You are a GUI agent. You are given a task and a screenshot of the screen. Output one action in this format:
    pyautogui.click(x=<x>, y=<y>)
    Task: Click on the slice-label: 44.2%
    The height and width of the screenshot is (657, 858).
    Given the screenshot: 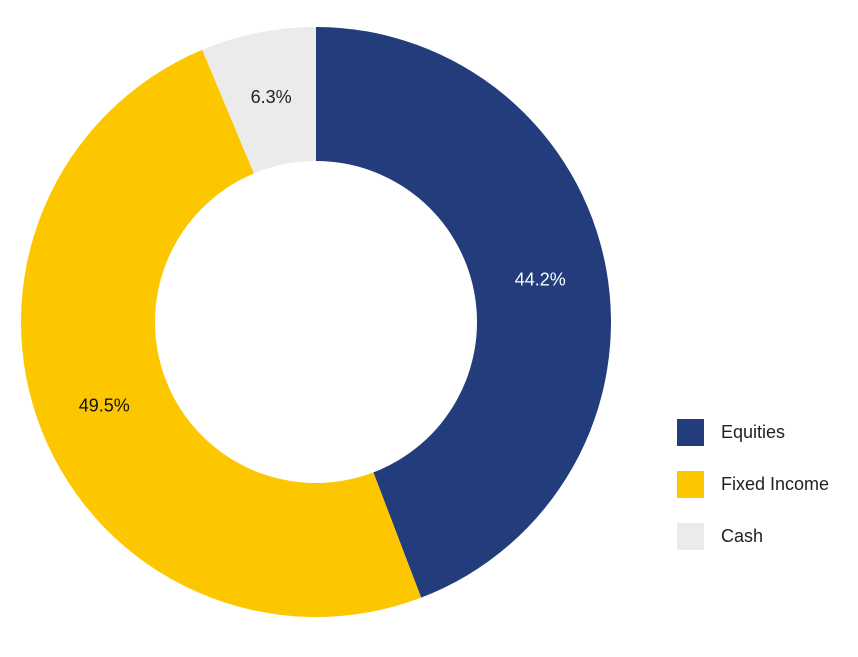 What is the action you would take?
    pyautogui.click(x=540, y=279)
    